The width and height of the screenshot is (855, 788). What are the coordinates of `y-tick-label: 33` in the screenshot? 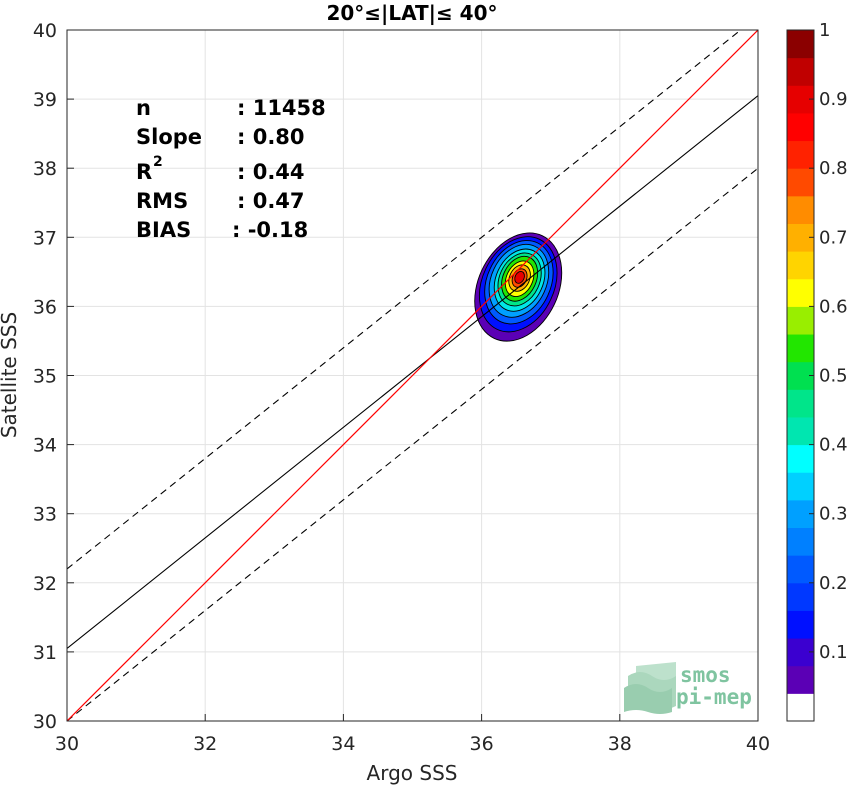 It's located at (45, 515).